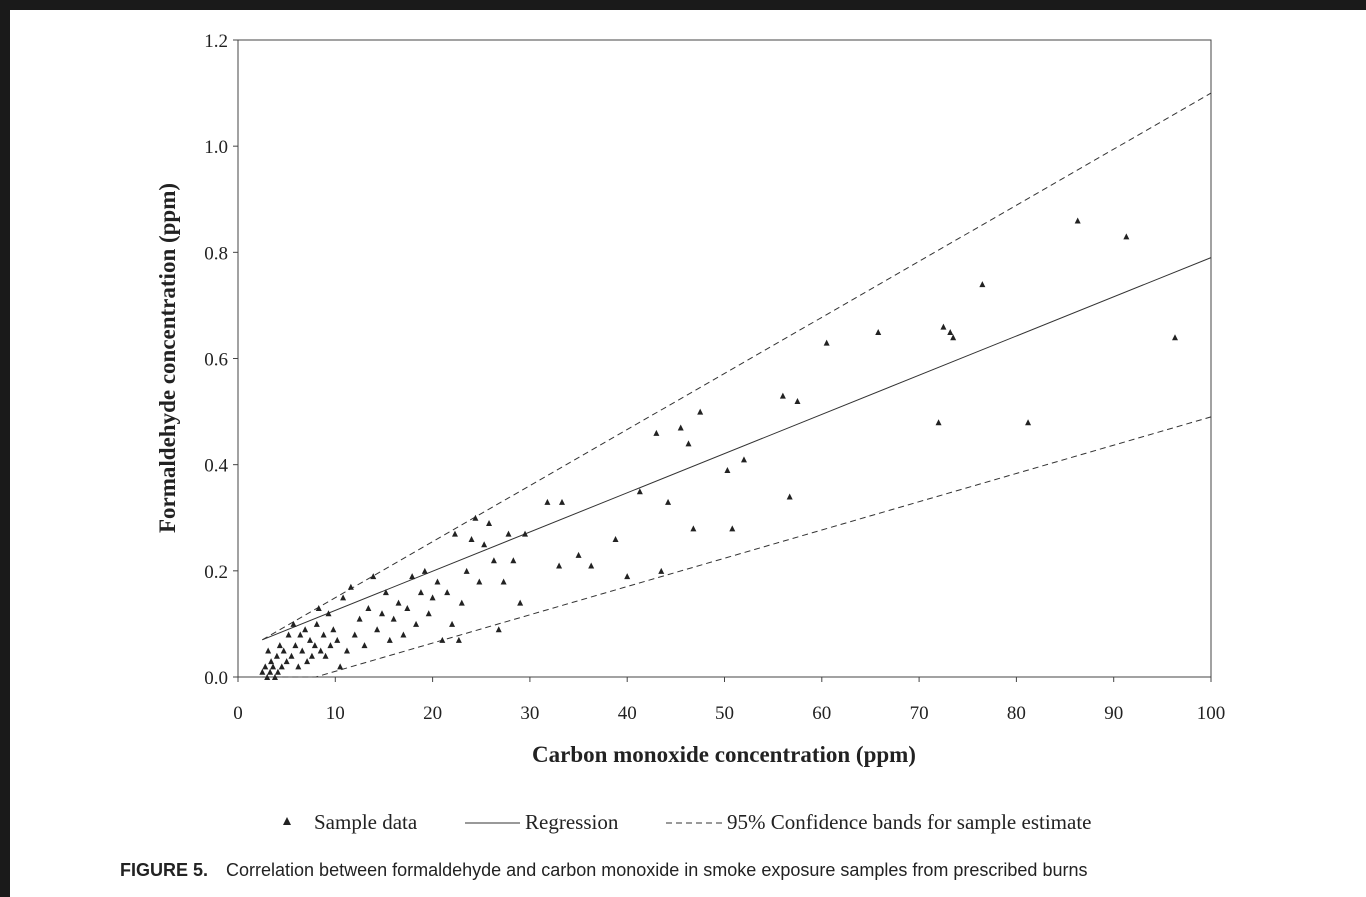 This screenshot has width=1366, height=897. What do you see at coordinates (366, 822) in the screenshot?
I see `legend-label-sample: Sample data` at bounding box center [366, 822].